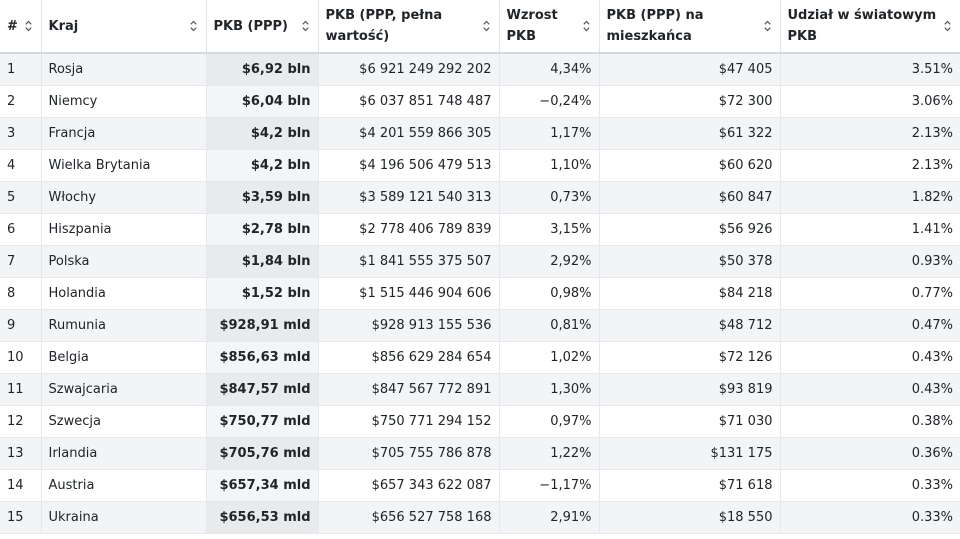 This screenshot has height=539, width=960. What do you see at coordinates (124, 453) in the screenshot?
I see `country-cell: Irlandia` at bounding box center [124, 453].